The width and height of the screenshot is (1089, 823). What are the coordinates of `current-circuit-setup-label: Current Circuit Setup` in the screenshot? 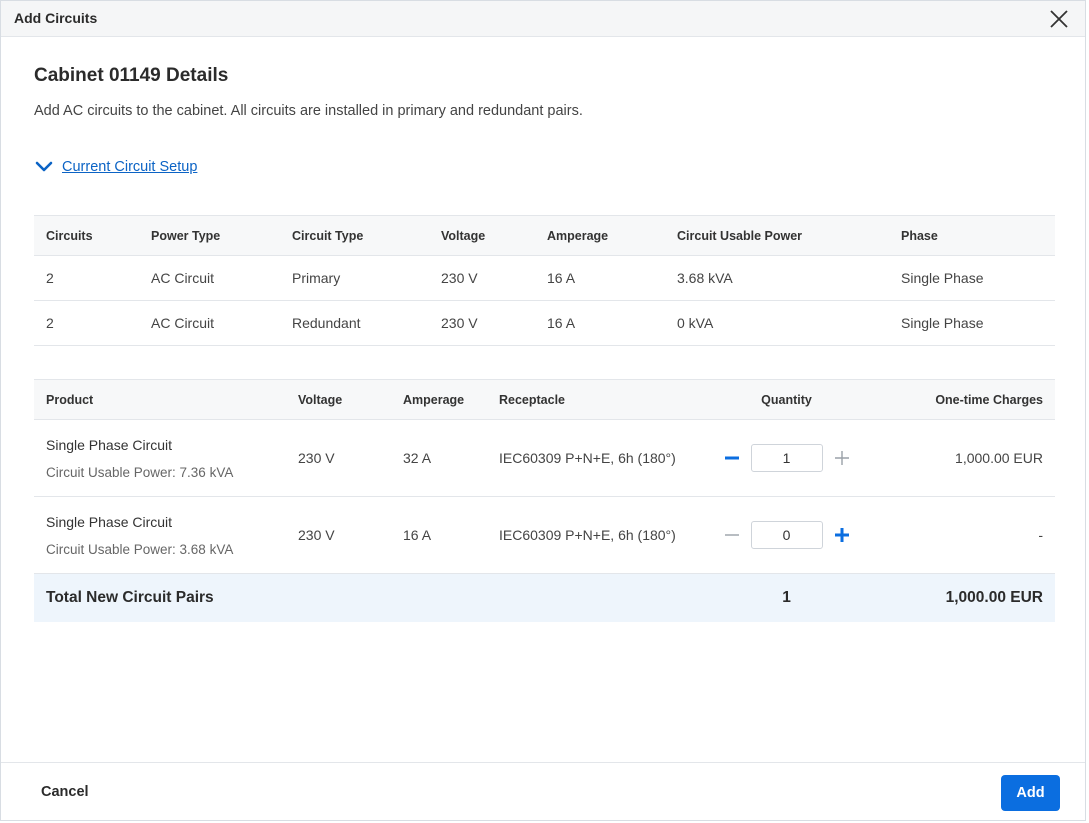 It's located at (130, 167).